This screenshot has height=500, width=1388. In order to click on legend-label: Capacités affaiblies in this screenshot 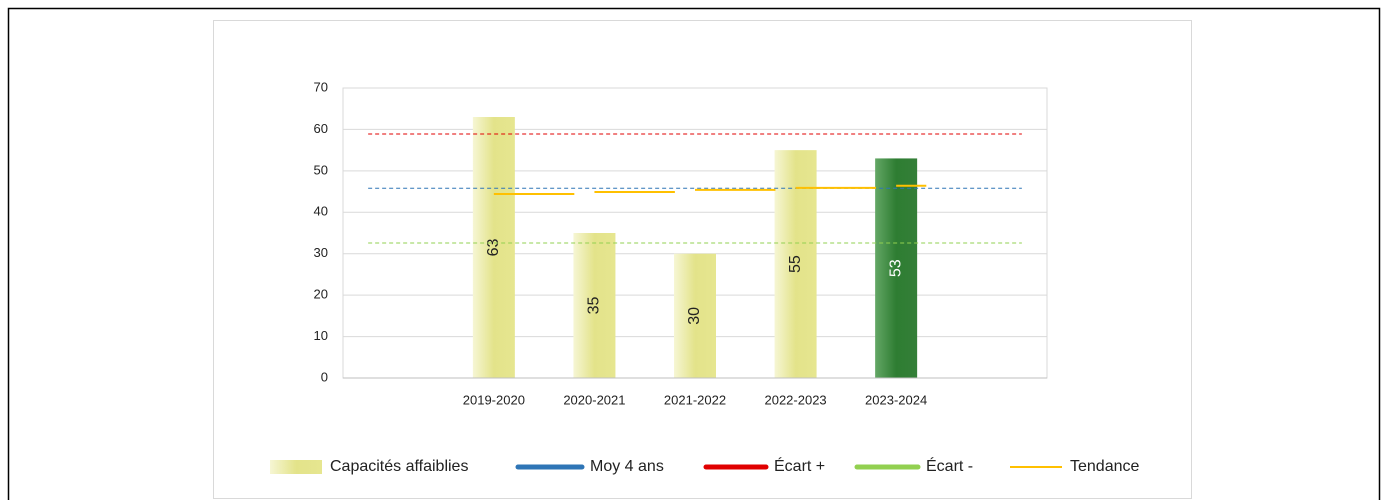, I will do `click(399, 466)`.